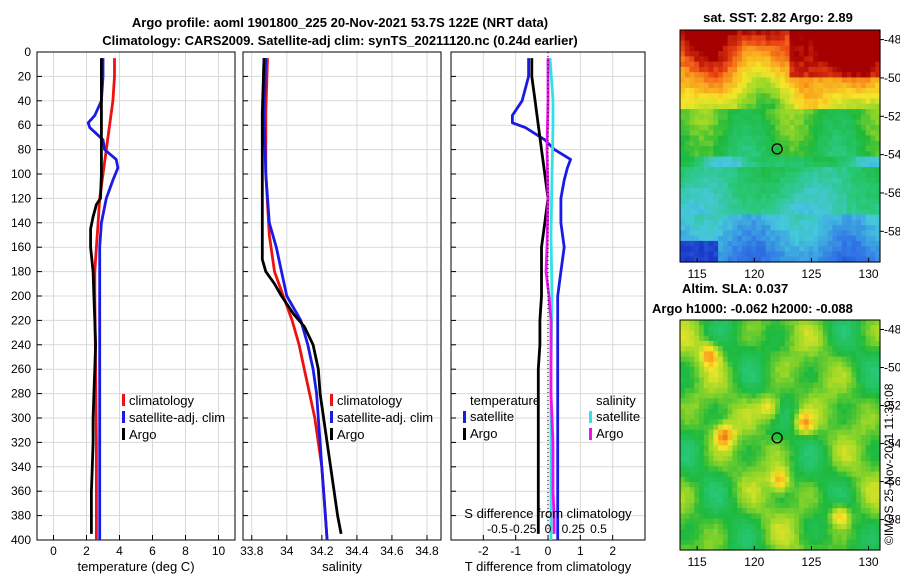  I want to click on legend-swatch-satellite, so click(331, 417).